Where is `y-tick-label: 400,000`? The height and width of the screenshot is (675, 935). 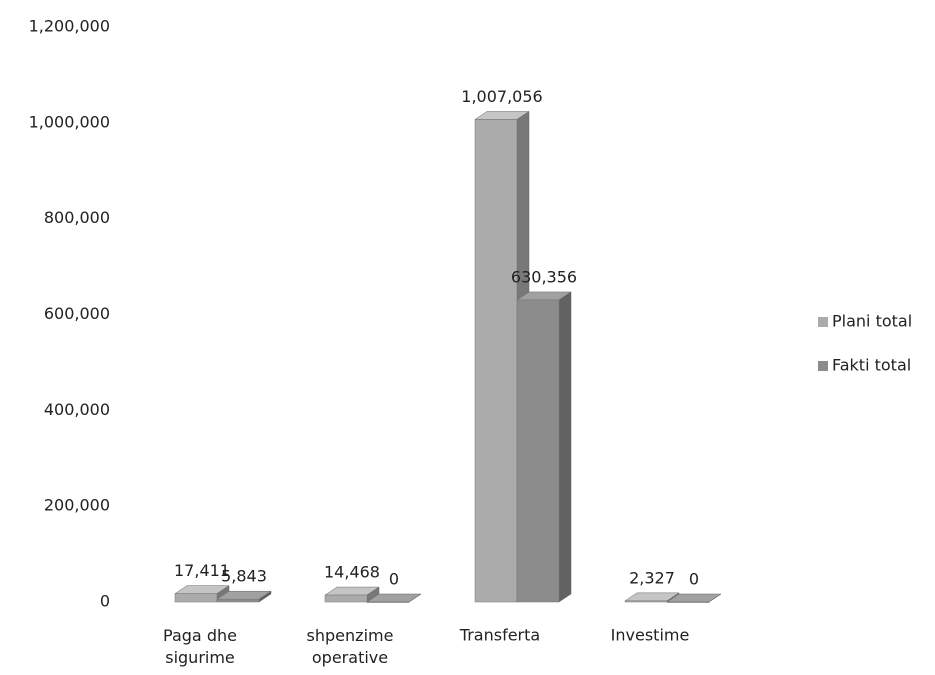
y-tick-label: 400,000 is located at coordinates (77, 409).